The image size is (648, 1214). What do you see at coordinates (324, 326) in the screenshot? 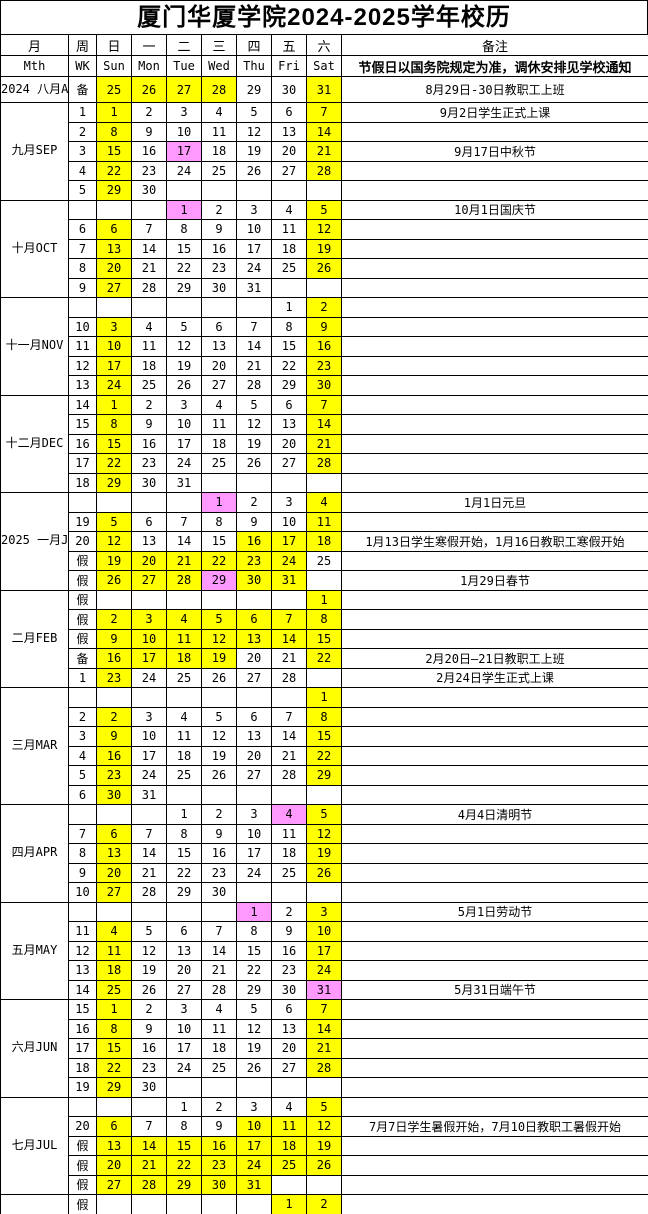
I see `calendar-week-row: 10 3 4 5 6 7 8 9` at bounding box center [324, 326].